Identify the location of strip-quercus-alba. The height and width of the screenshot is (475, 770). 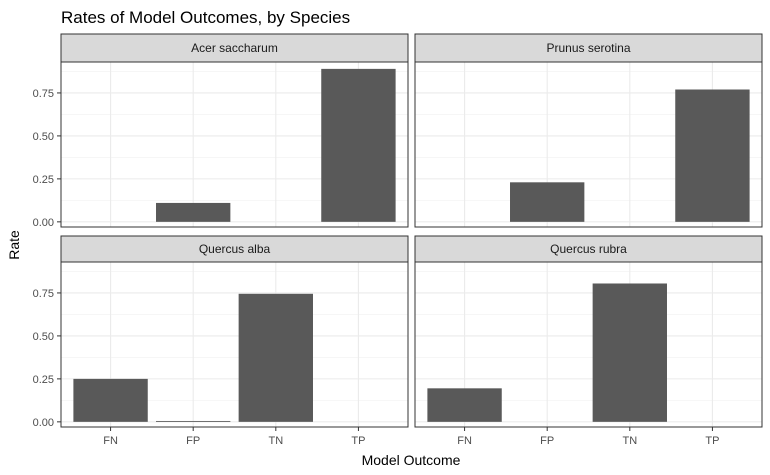
(234, 249).